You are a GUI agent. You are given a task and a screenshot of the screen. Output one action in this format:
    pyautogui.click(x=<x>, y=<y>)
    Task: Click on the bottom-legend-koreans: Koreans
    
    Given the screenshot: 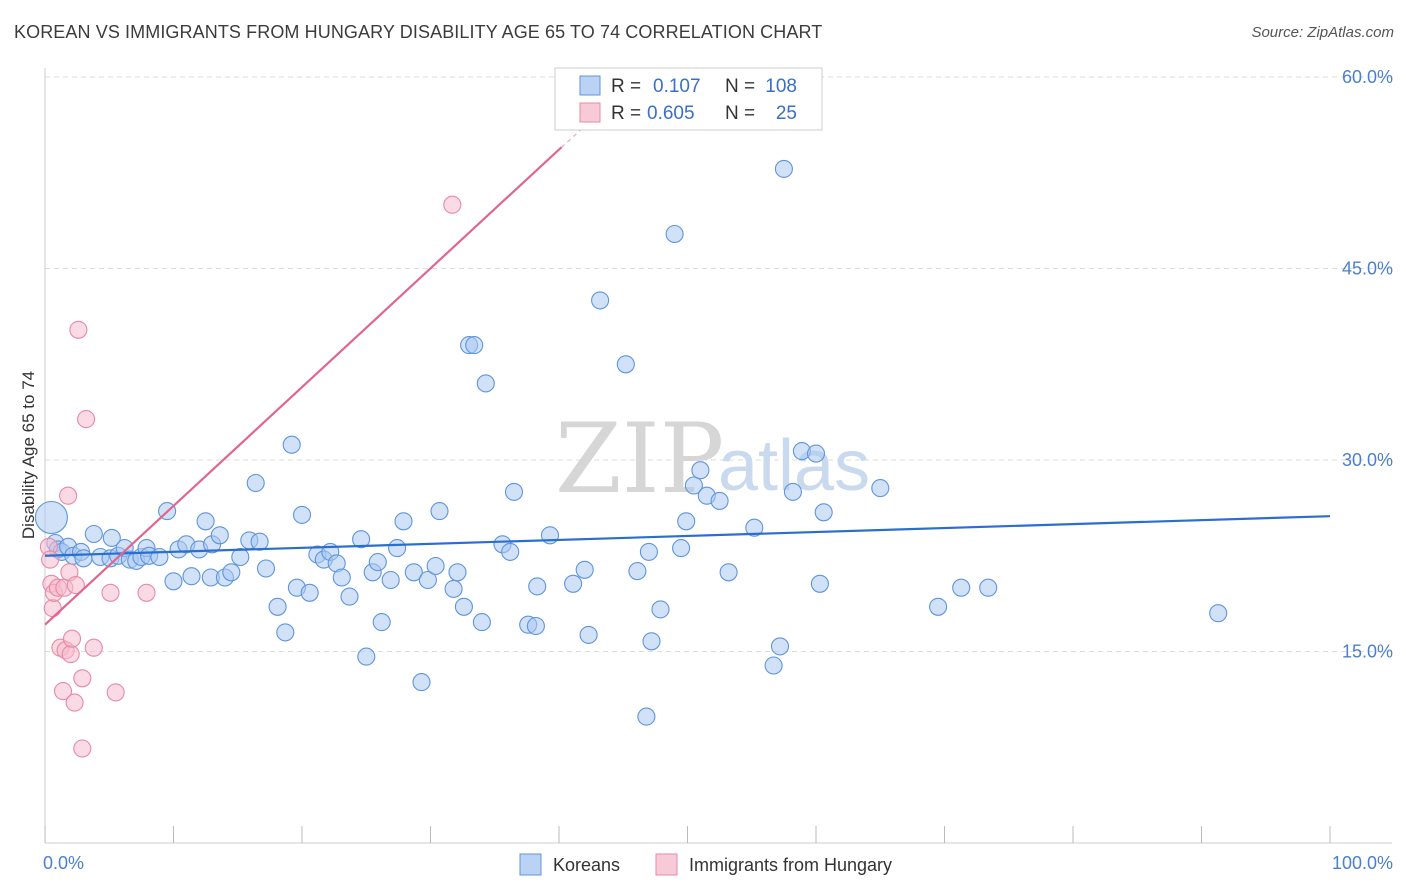 What is the action you would take?
    pyautogui.click(x=586, y=865)
    